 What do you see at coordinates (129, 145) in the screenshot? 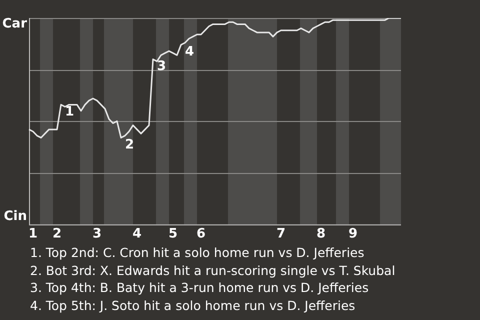
I see `annotation: 2` at bounding box center [129, 145].